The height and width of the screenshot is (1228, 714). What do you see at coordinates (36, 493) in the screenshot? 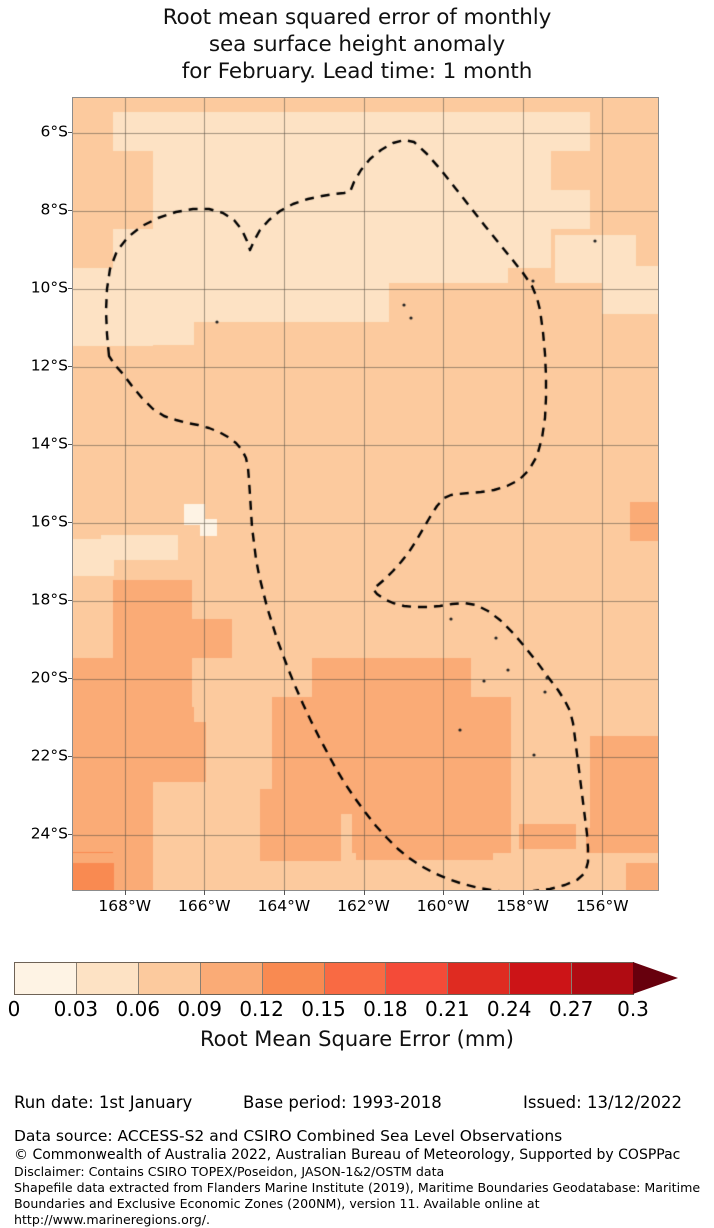
I see `latitude-axis: 6°S 8°S 10°S 12°S 14°S 16°S 18°S 20°S 22°S 24°S` at bounding box center [36, 493].